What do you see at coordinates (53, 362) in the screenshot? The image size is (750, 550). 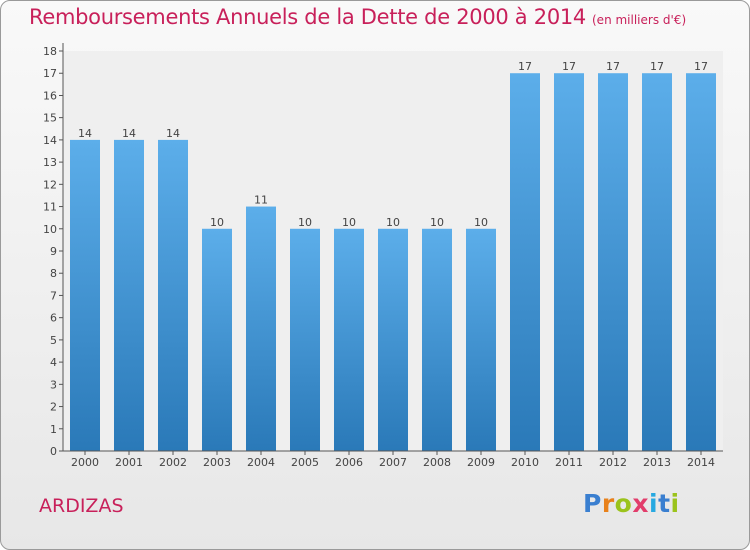 I see `y-tick-label: 4` at bounding box center [53, 362].